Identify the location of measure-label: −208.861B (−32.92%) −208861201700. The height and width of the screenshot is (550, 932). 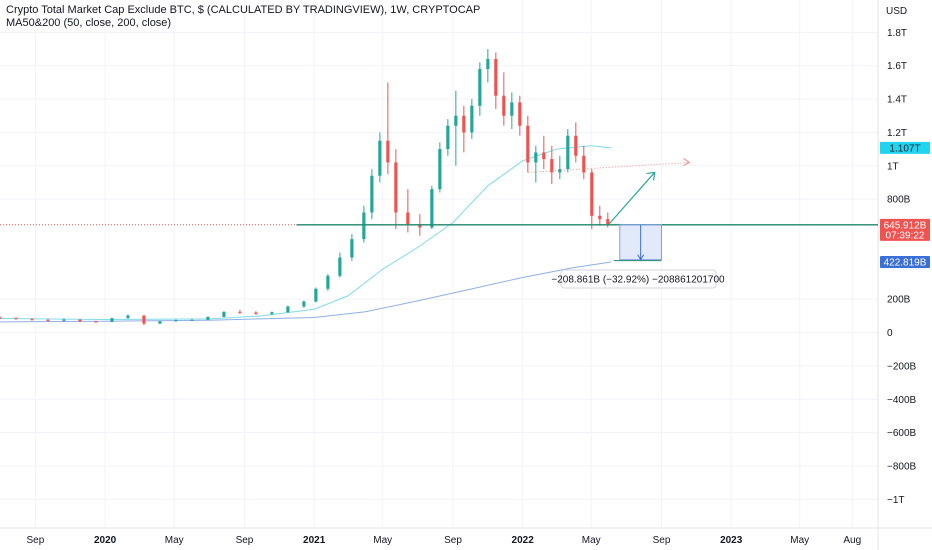
(638, 280).